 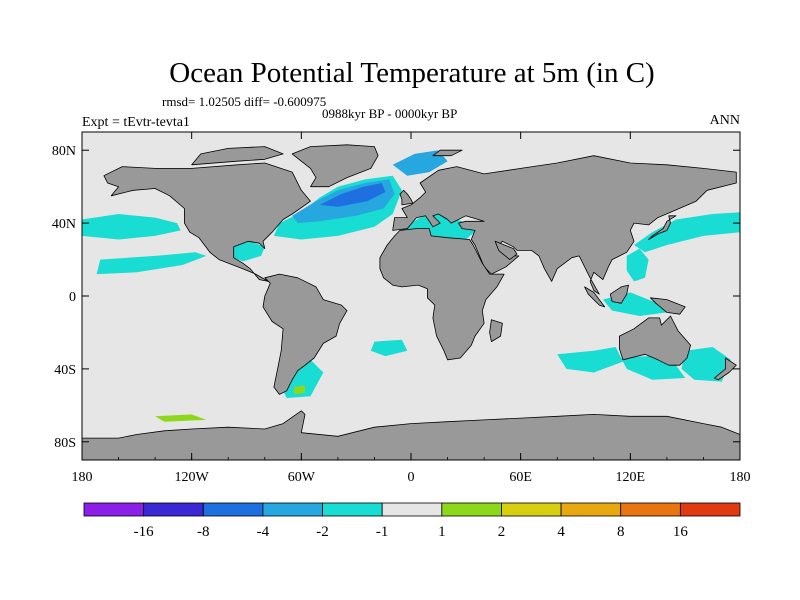 What do you see at coordinates (144, 532) in the screenshot?
I see `colorbar-label: -16` at bounding box center [144, 532].